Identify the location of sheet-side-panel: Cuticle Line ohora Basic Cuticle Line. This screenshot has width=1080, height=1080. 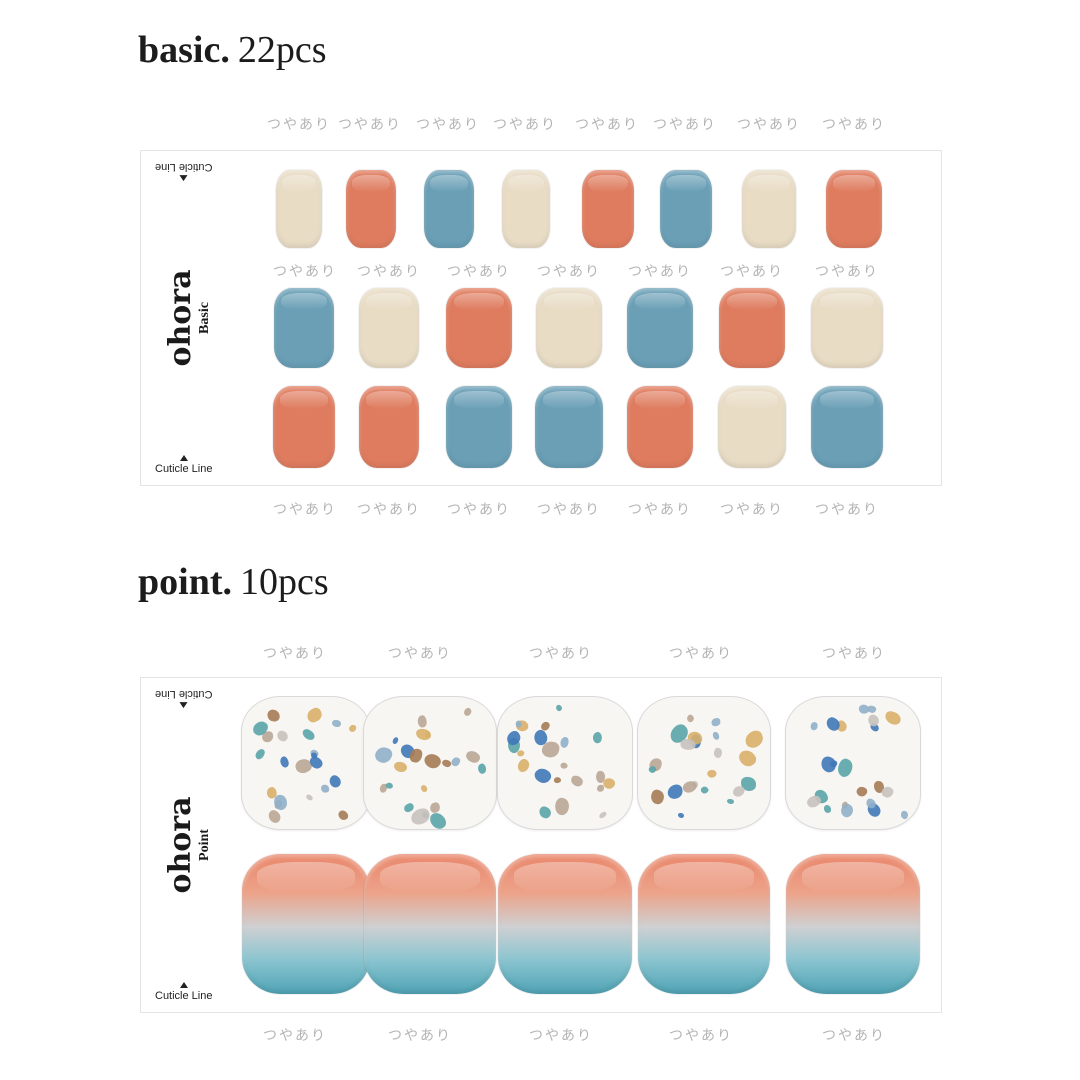
(190, 318).